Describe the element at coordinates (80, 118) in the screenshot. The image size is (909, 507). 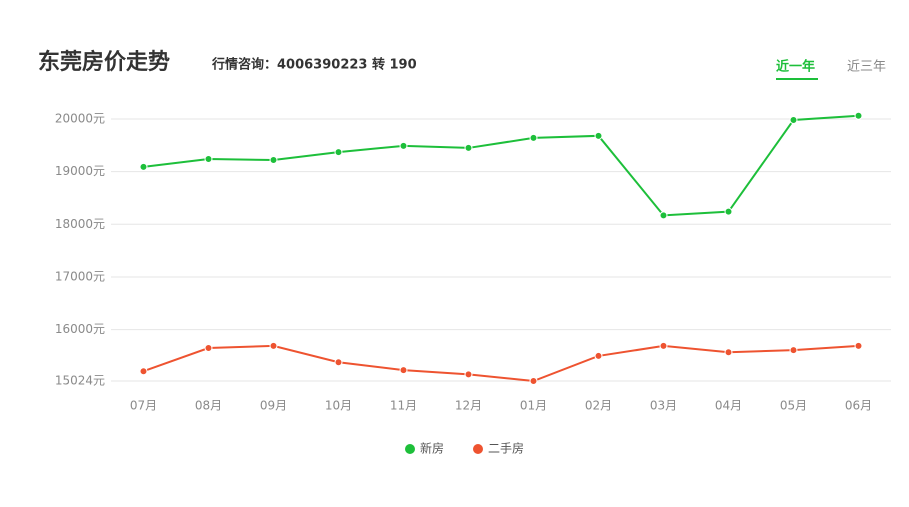
I see `y-tick-label: 20000元` at that location.